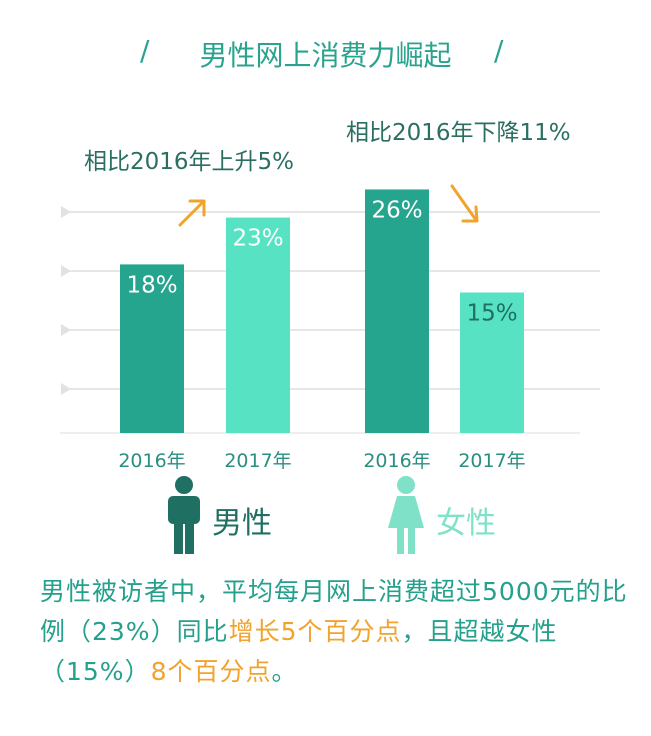 This screenshot has height=736, width=651. What do you see at coordinates (242, 523) in the screenshot?
I see `legend-male-label: 男性` at bounding box center [242, 523].